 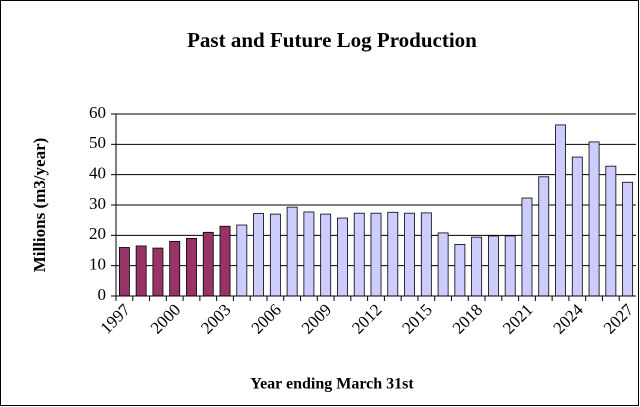 What do you see at coordinates (97, 142) in the screenshot?
I see `y-tick-label: 50` at bounding box center [97, 142].